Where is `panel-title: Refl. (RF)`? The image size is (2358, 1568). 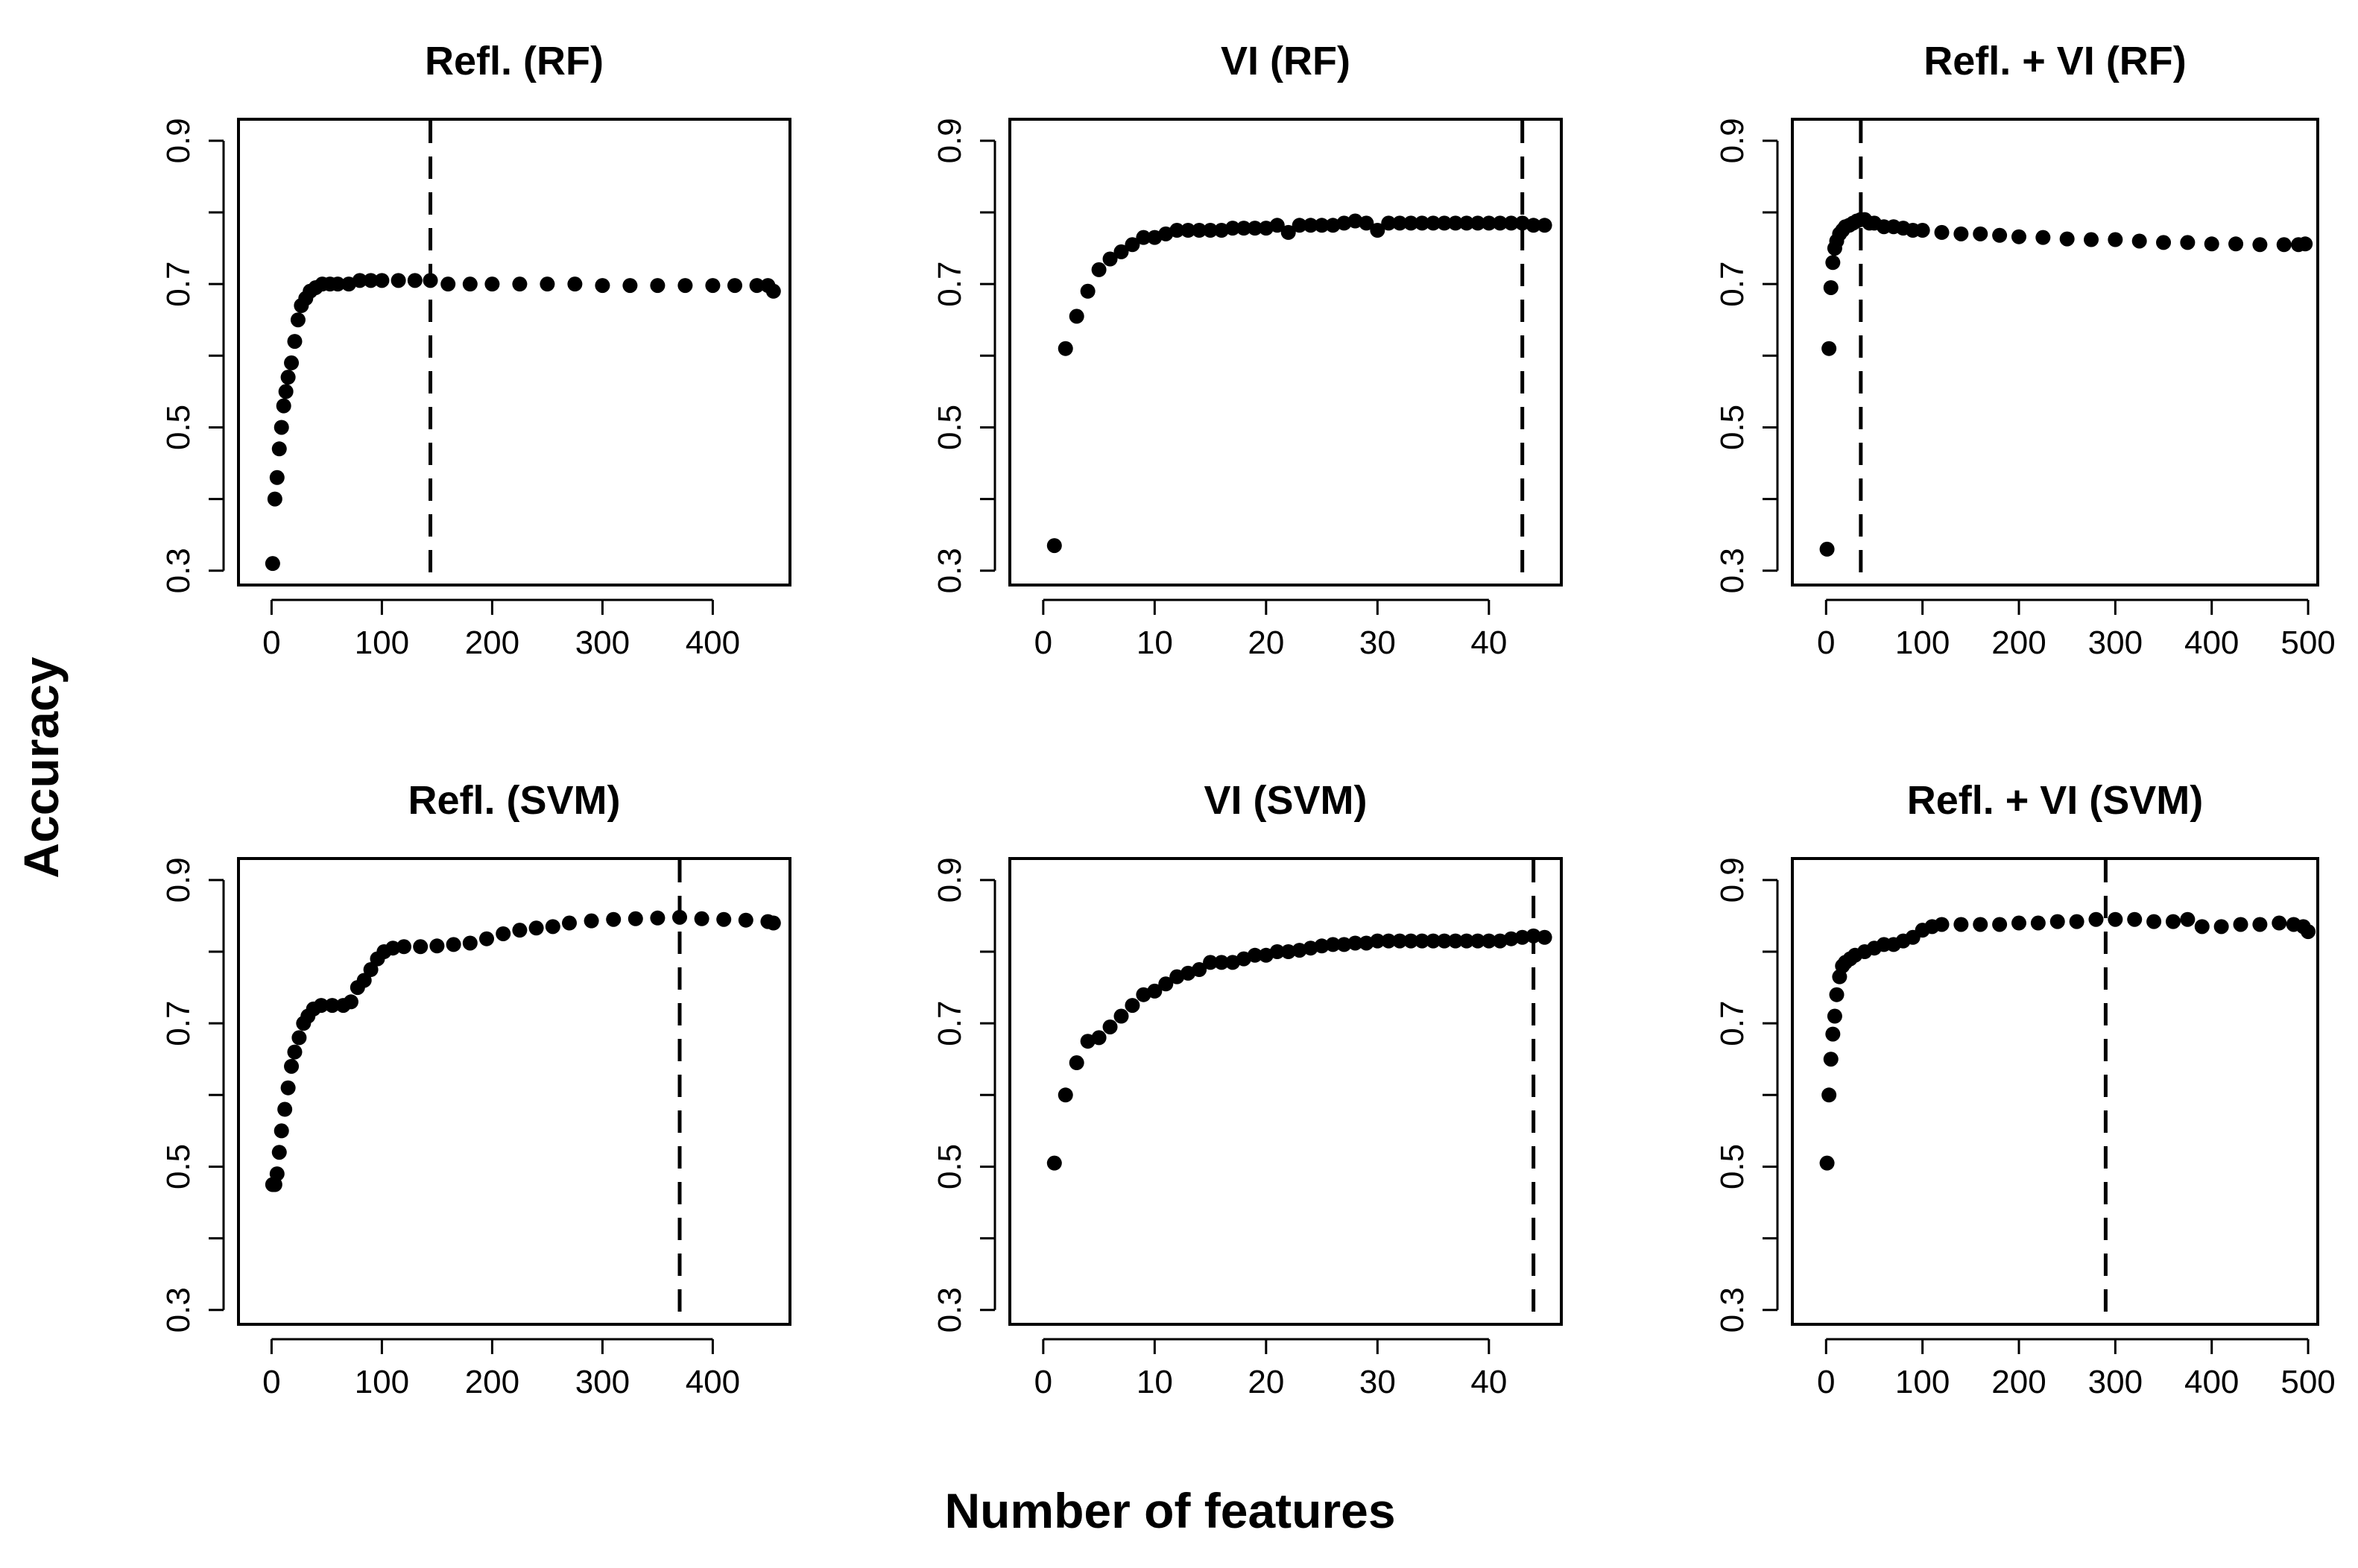 panel-title: Refl. (RF) is located at coordinates (514, 61).